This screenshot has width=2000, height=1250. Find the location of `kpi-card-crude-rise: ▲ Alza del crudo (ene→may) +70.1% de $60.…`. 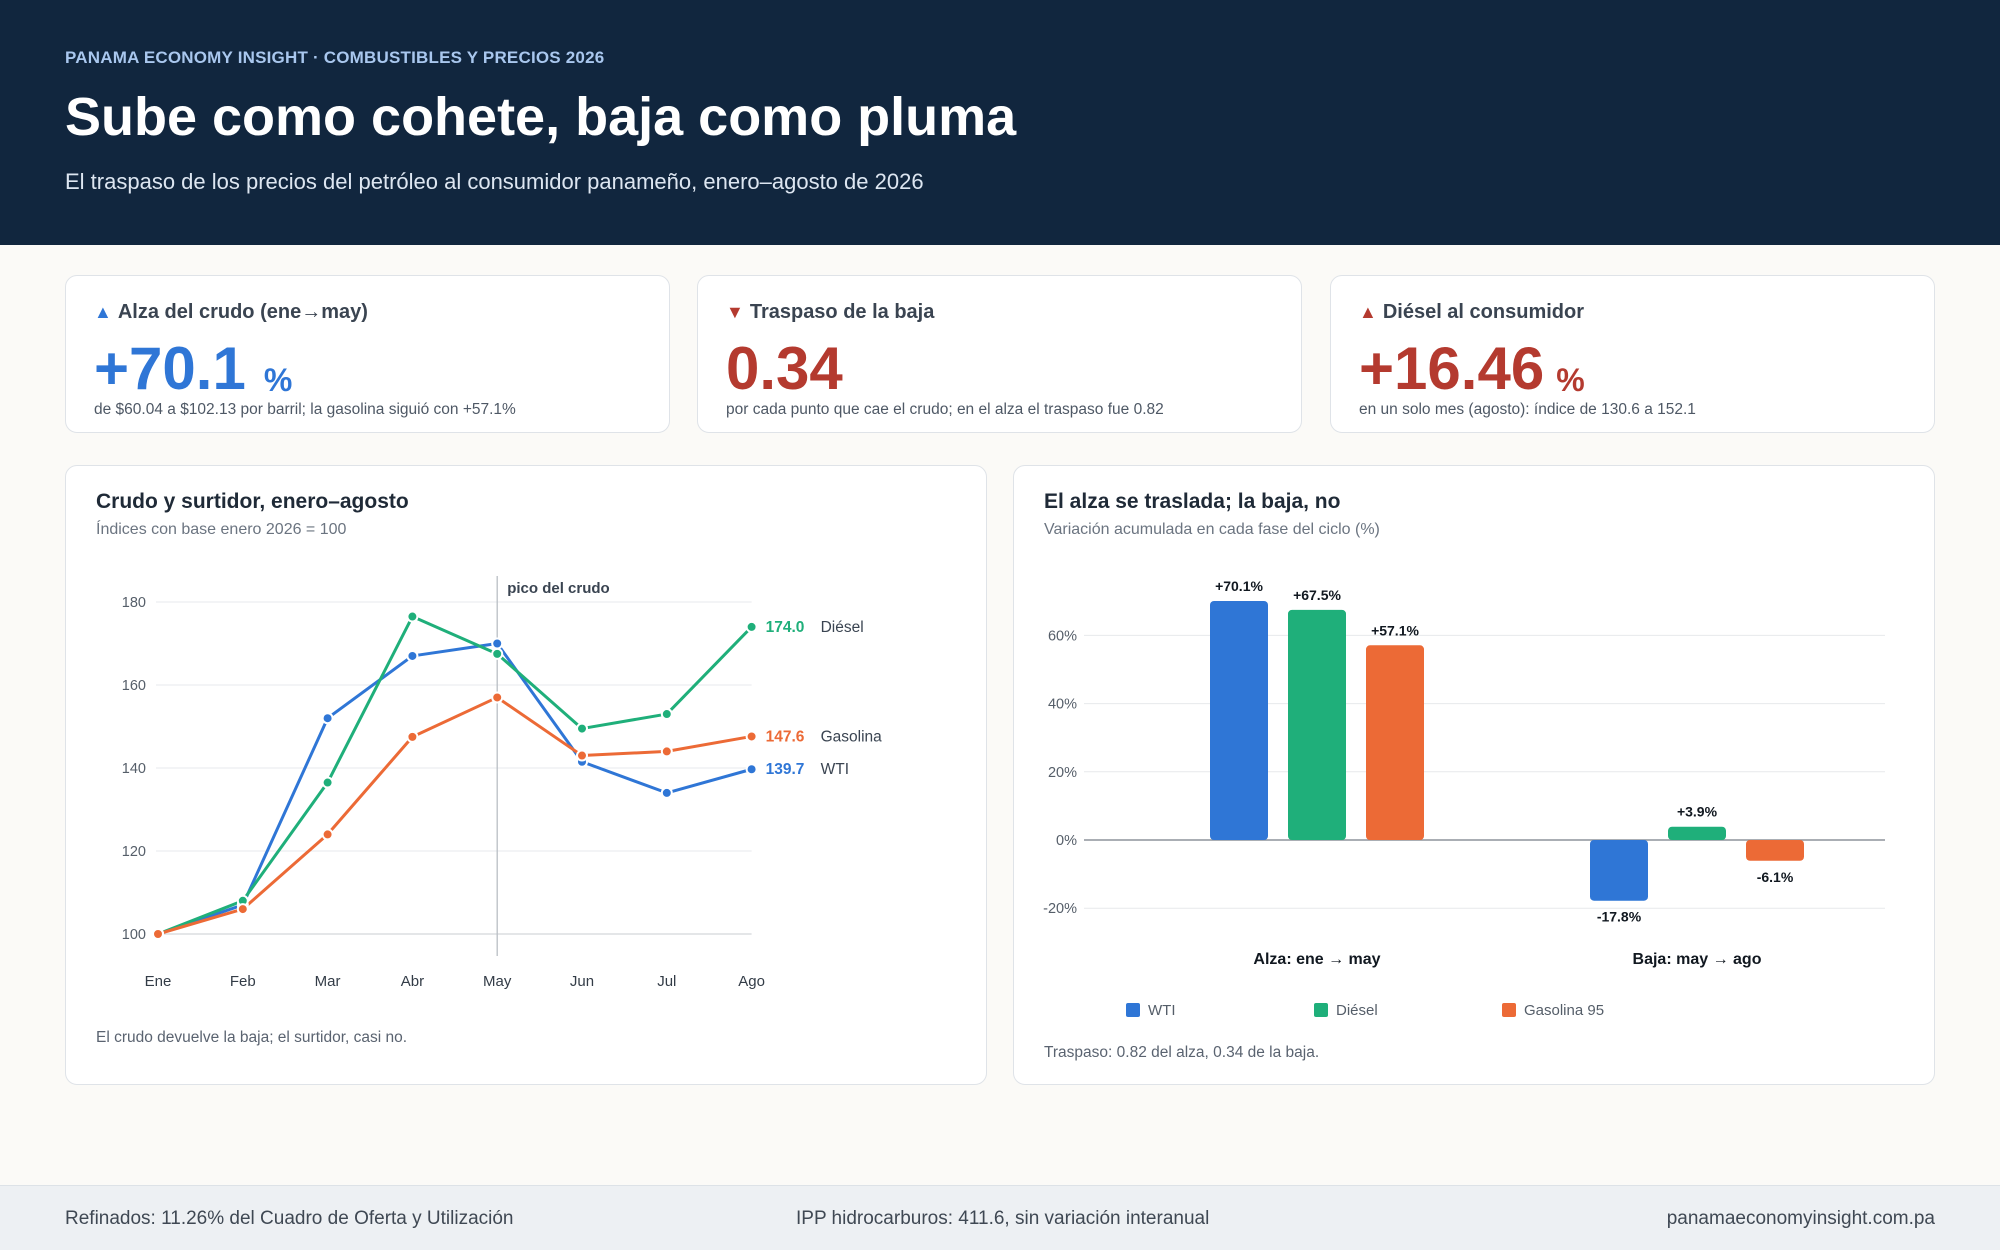

kpi-card-crude-rise: ▲ Alza del crudo (ene→may) +70.1% de $60.… is located at coordinates (367, 354).